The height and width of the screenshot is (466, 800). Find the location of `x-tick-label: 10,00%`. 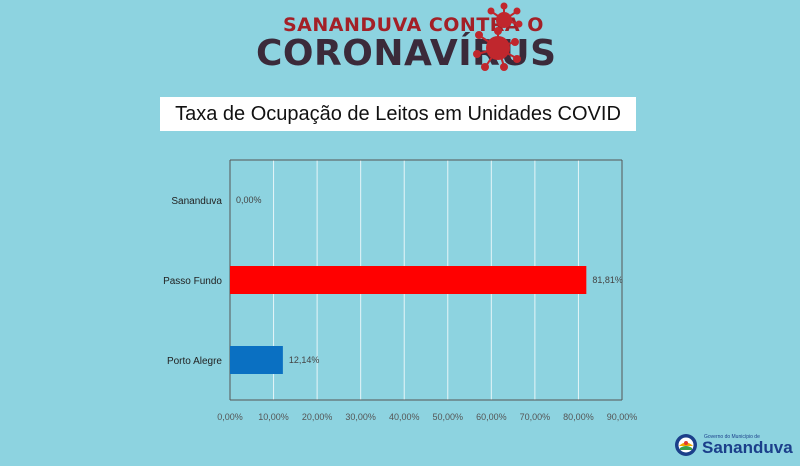

x-tick-label: 10,00% is located at coordinates (273, 417).